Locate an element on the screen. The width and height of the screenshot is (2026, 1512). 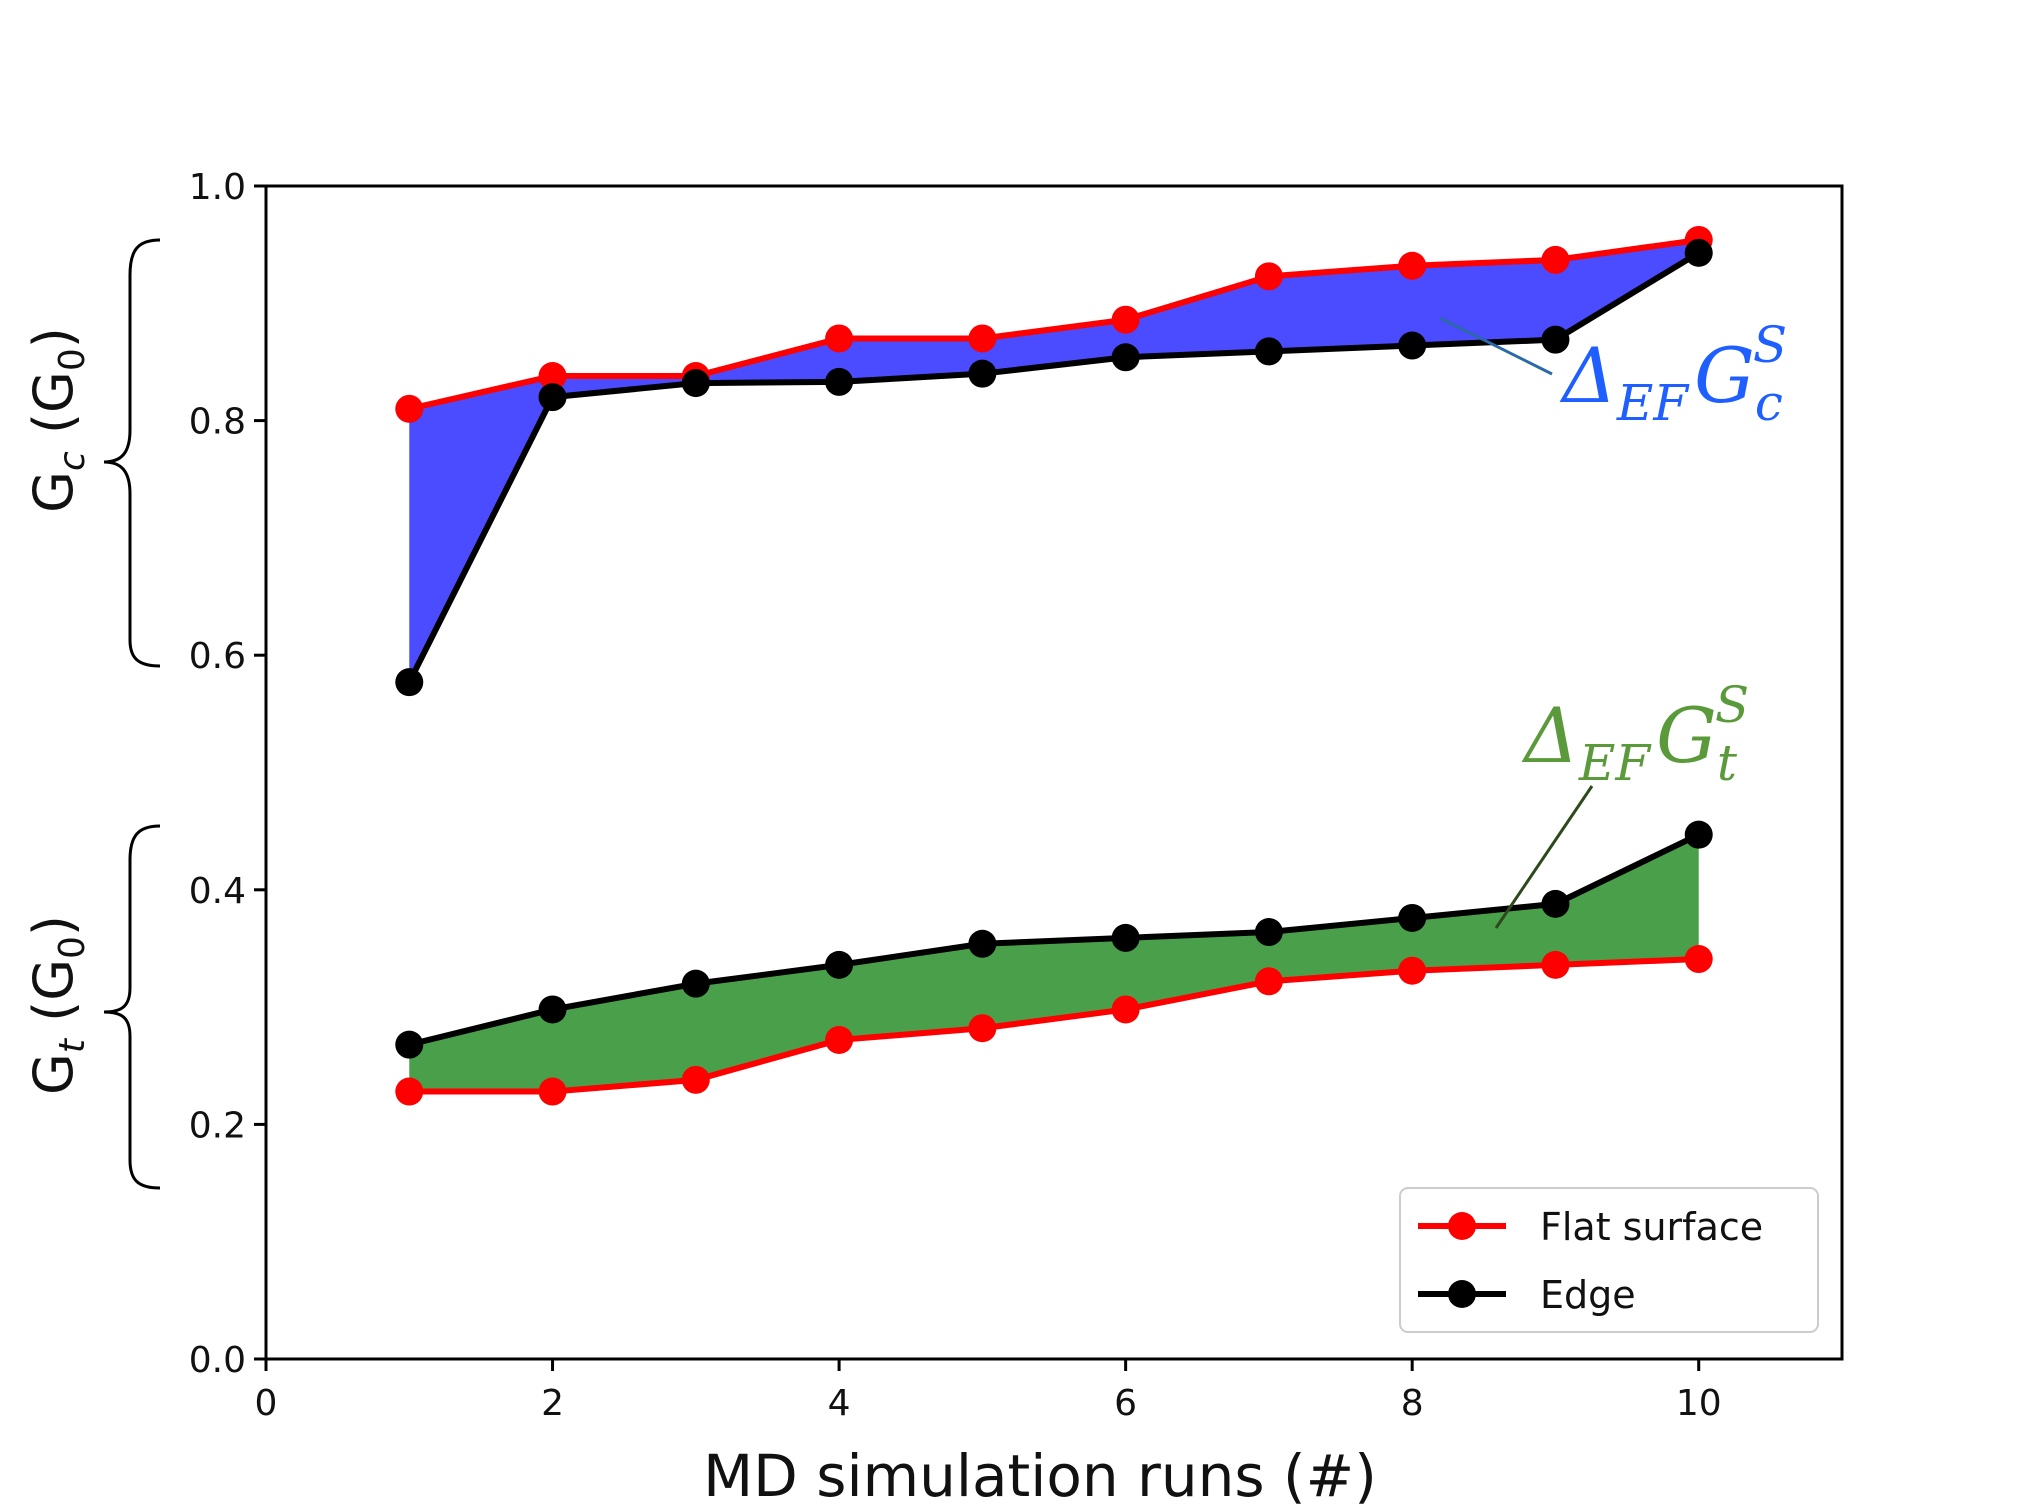
annotation-gt: ΔEFGtS is located at coordinates (1635, 734).